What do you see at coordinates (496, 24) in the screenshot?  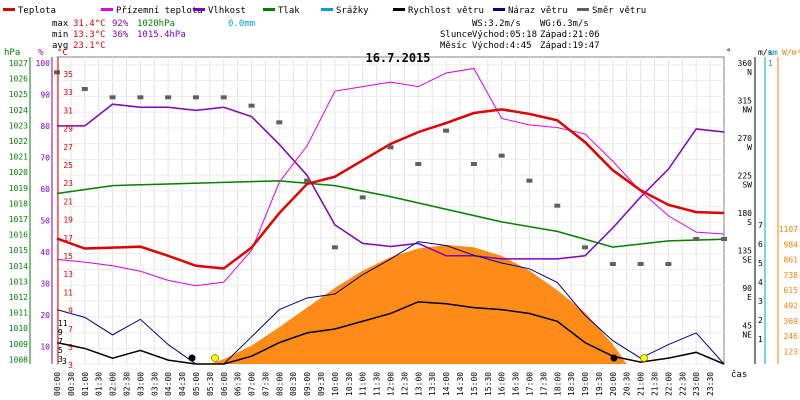 I see `wind-speed-stat: WS:3.2m/s` at bounding box center [496, 24].